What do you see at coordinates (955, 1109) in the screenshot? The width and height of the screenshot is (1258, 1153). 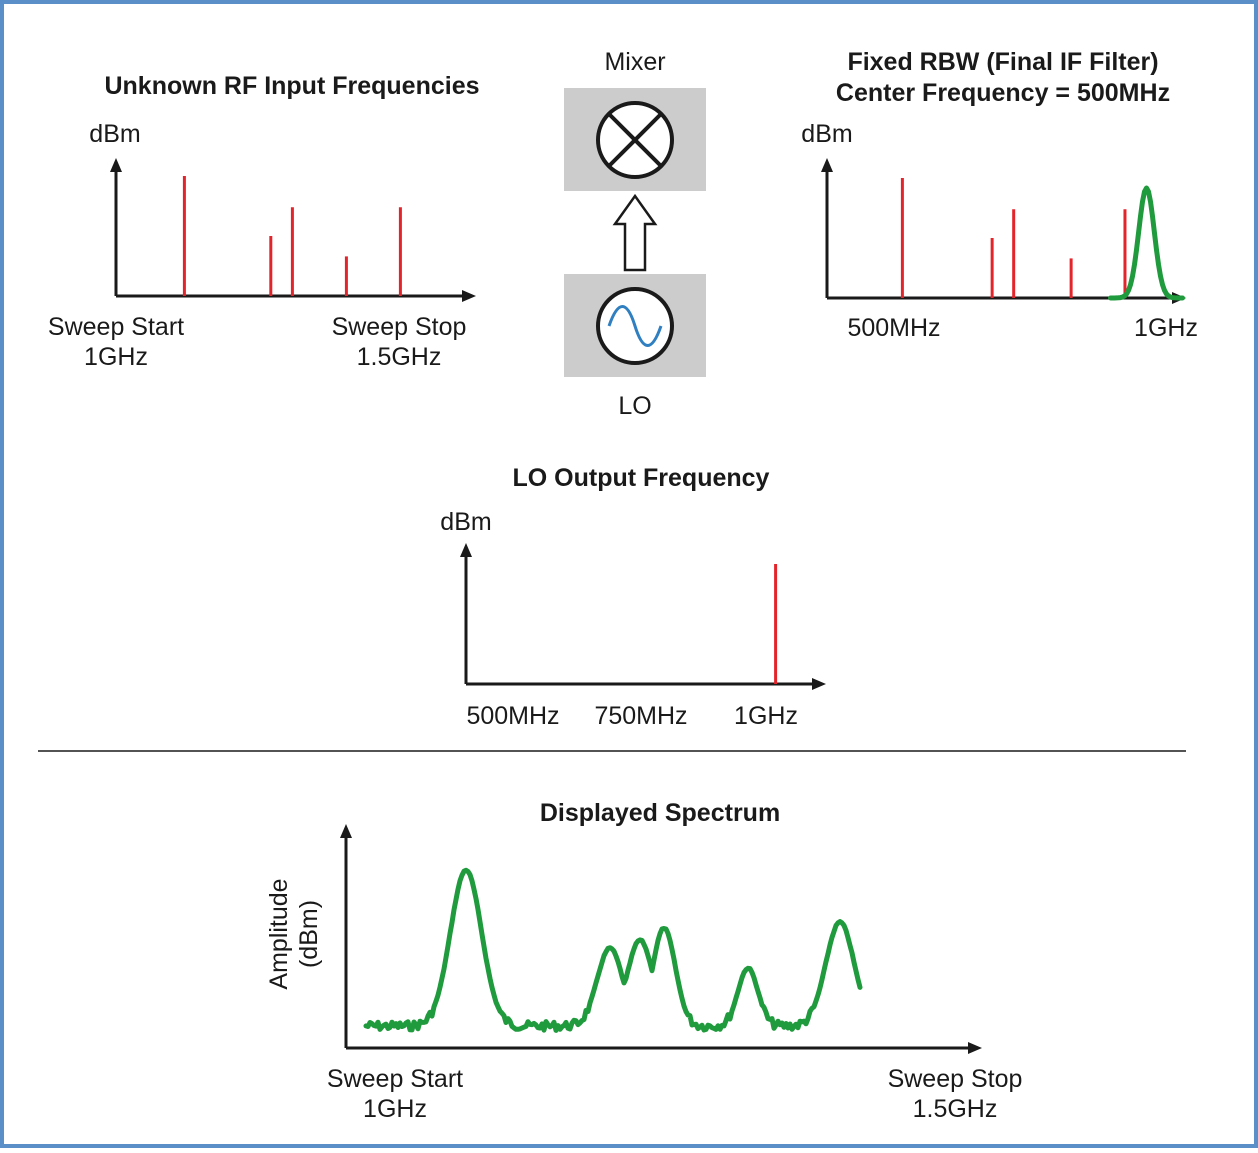 I see `display-stop-value: 1.5GHz` at bounding box center [955, 1109].